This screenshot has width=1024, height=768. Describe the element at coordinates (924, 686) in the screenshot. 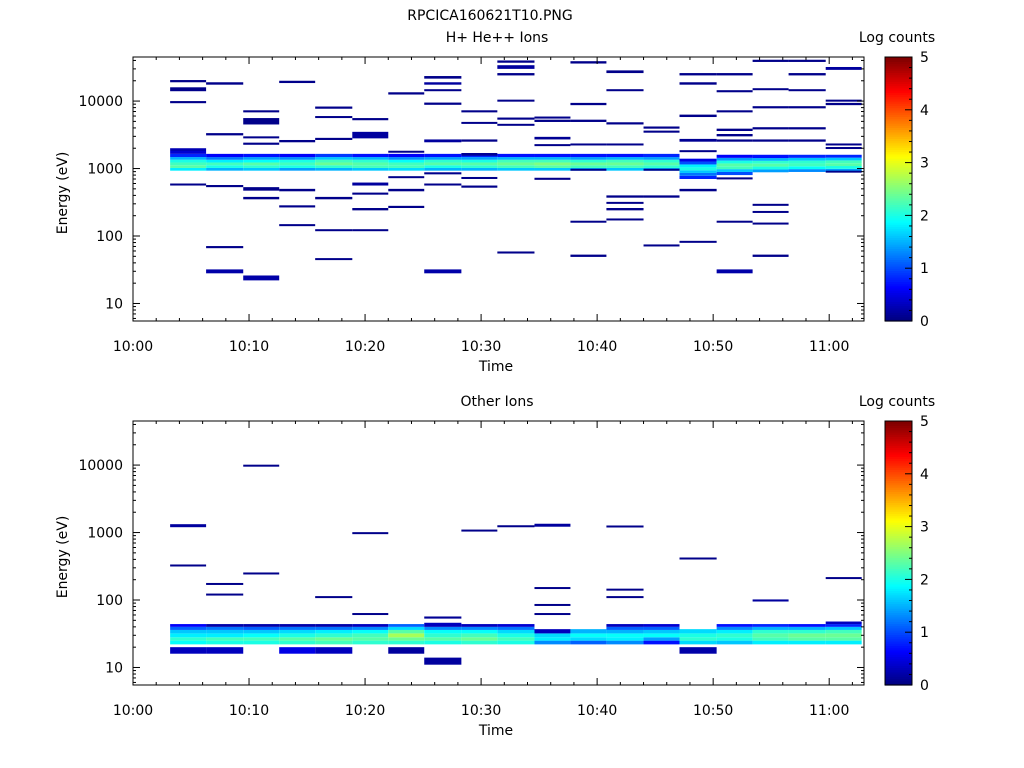

I see `colorbar-tick-label: 0` at that location.